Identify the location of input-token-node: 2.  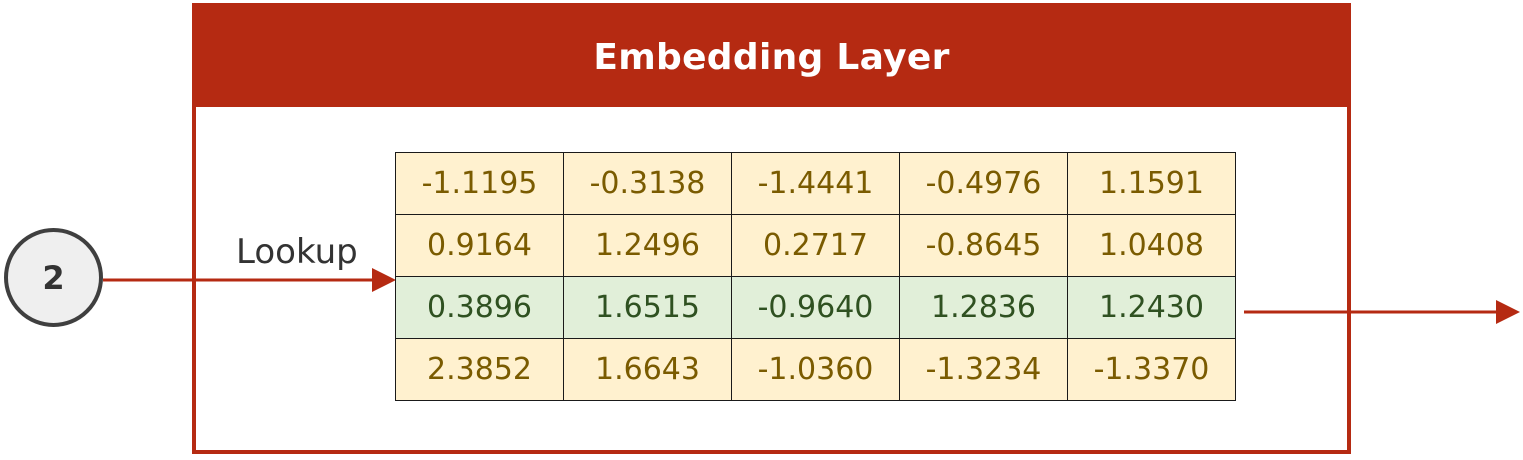
(53, 277).